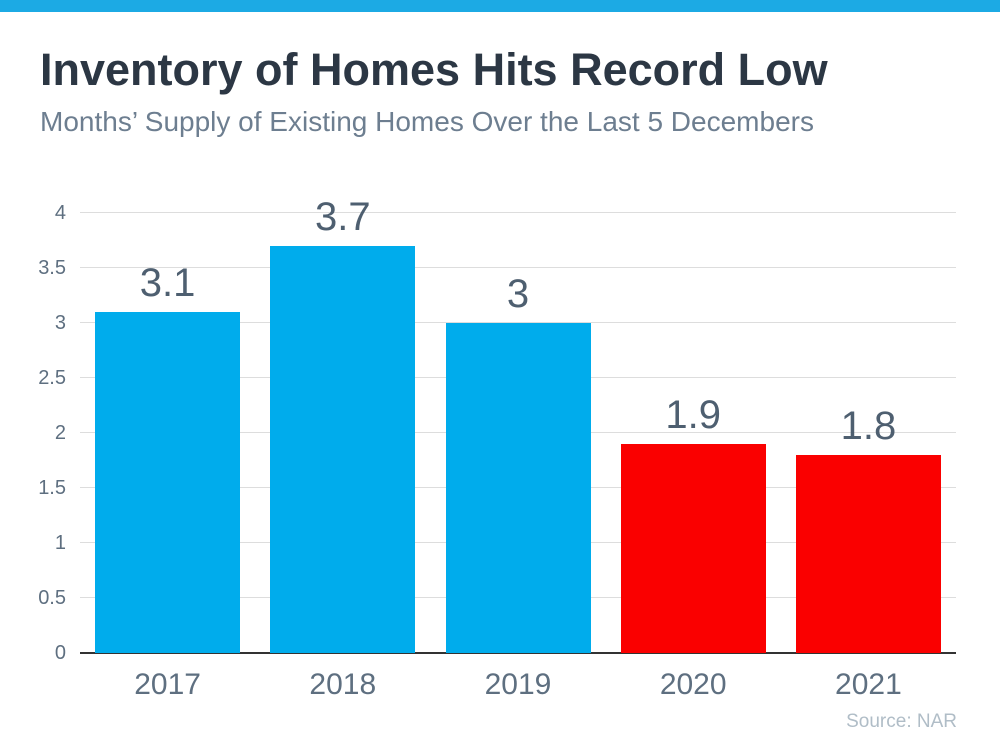 The height and width of the screenshot is (750, 1000). I want to click on bar-2021, so click(868, 554).